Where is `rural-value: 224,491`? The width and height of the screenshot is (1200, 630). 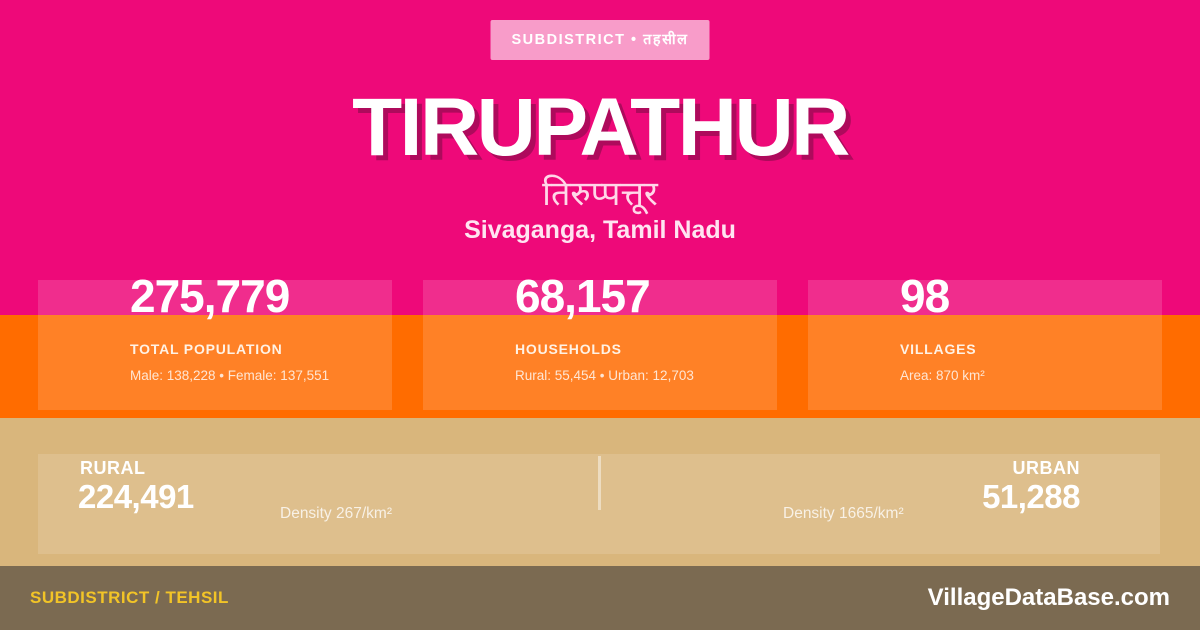 rural-value: 224,491 is located at coordinates (136, 496).